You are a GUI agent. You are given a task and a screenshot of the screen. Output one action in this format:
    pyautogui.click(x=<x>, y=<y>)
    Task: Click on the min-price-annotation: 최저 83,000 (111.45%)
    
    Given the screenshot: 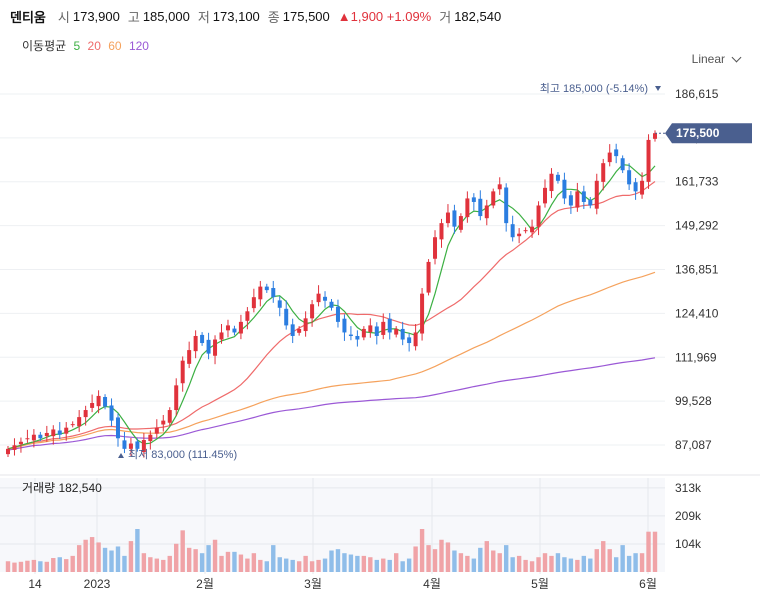 What is the action you would take?
    pyautogui.click(x=182, y=454)
    